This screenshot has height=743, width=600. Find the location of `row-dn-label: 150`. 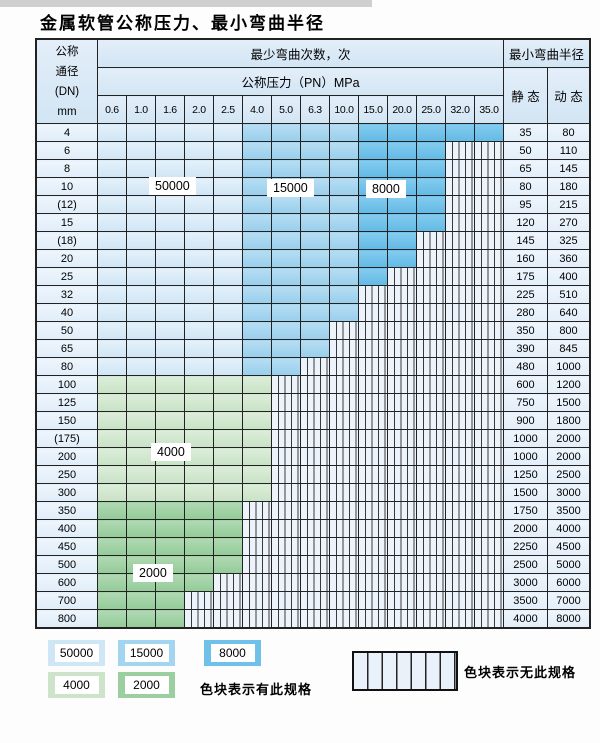

row-dn-label: 150 is located at coordinates (66, 420).